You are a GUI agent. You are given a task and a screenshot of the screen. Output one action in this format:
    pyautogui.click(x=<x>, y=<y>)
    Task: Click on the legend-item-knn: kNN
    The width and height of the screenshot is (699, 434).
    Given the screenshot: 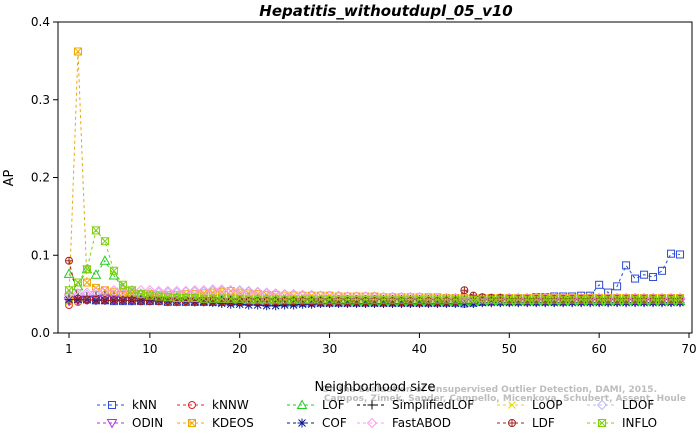 What is the action you would take?
    pyautogui.click(x=127, y=405)
    